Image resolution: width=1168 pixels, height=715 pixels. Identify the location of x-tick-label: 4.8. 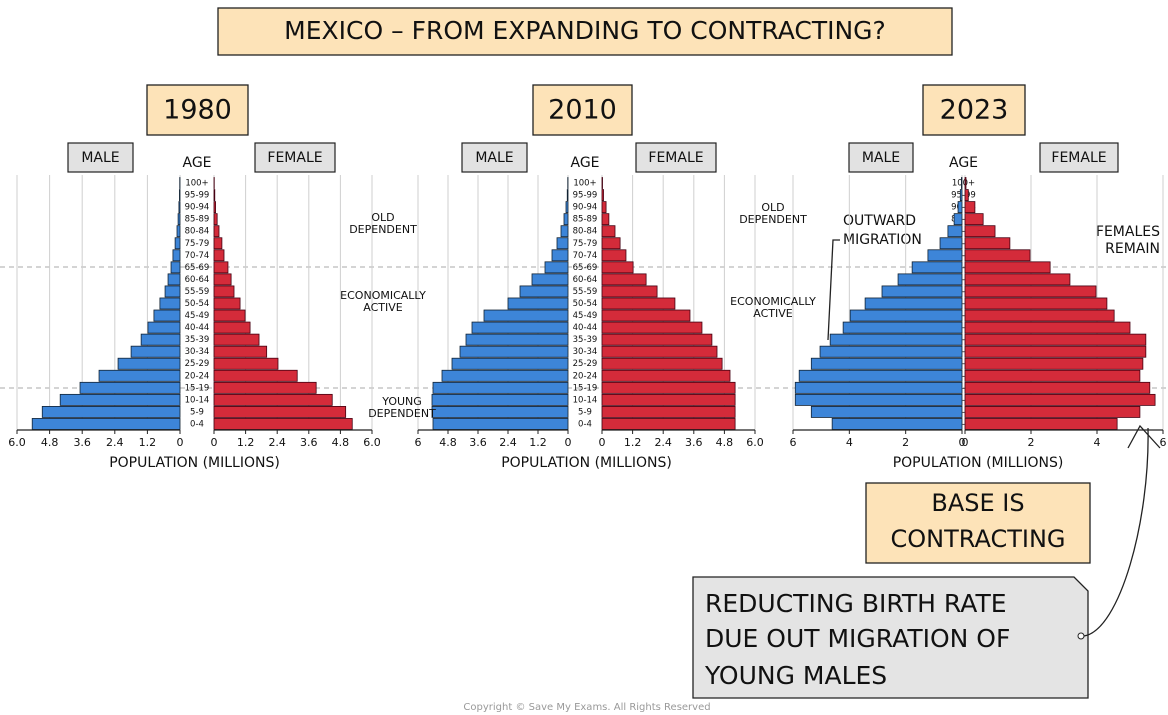
(448, 442).